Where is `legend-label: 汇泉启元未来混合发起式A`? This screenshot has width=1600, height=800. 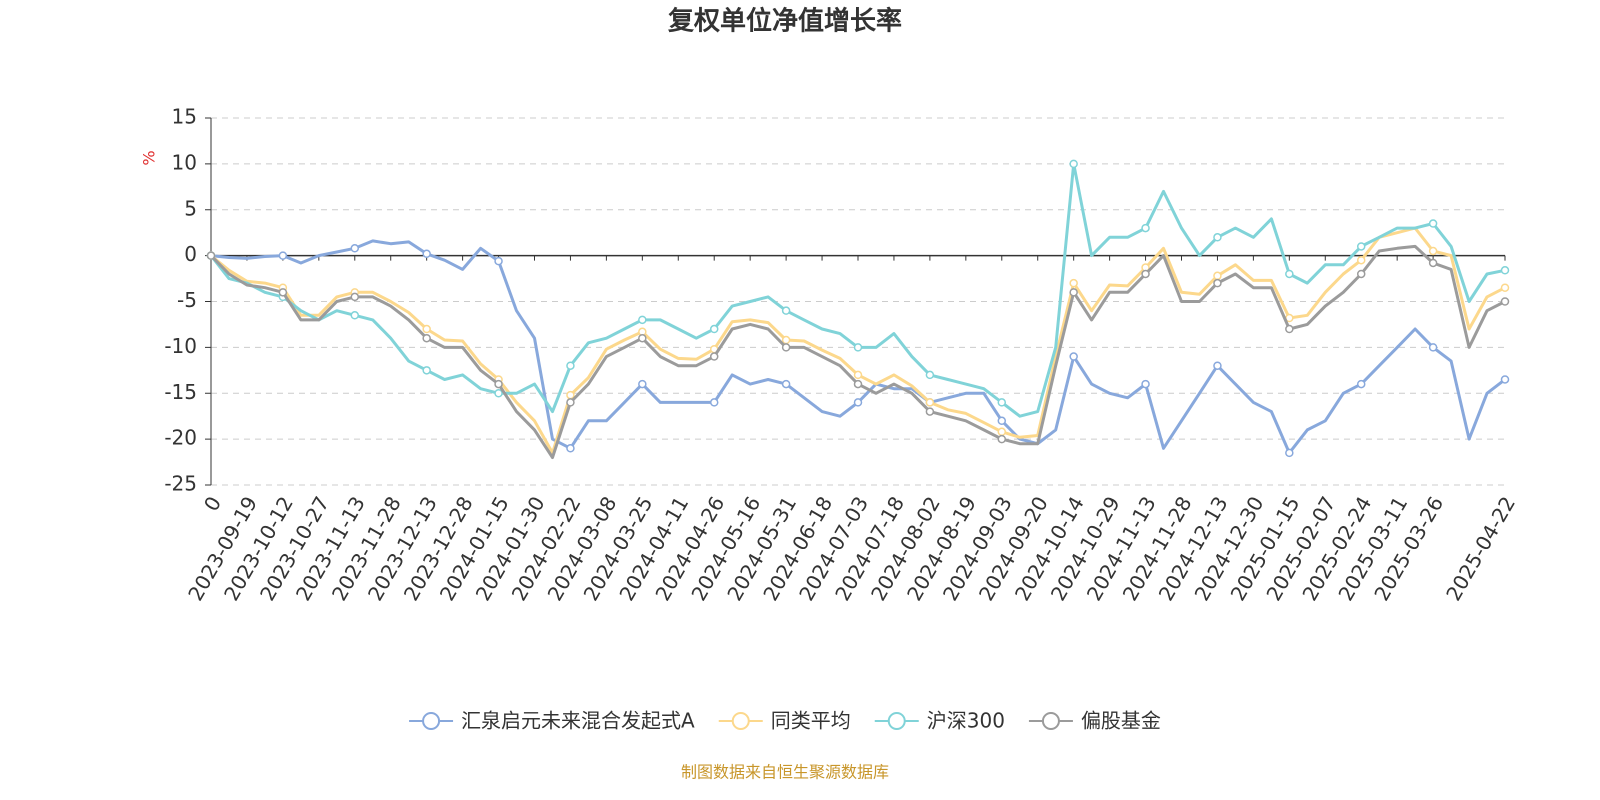 legend-label: 汇泉启元未来混合发起式A is located at coordinates (578, 721).